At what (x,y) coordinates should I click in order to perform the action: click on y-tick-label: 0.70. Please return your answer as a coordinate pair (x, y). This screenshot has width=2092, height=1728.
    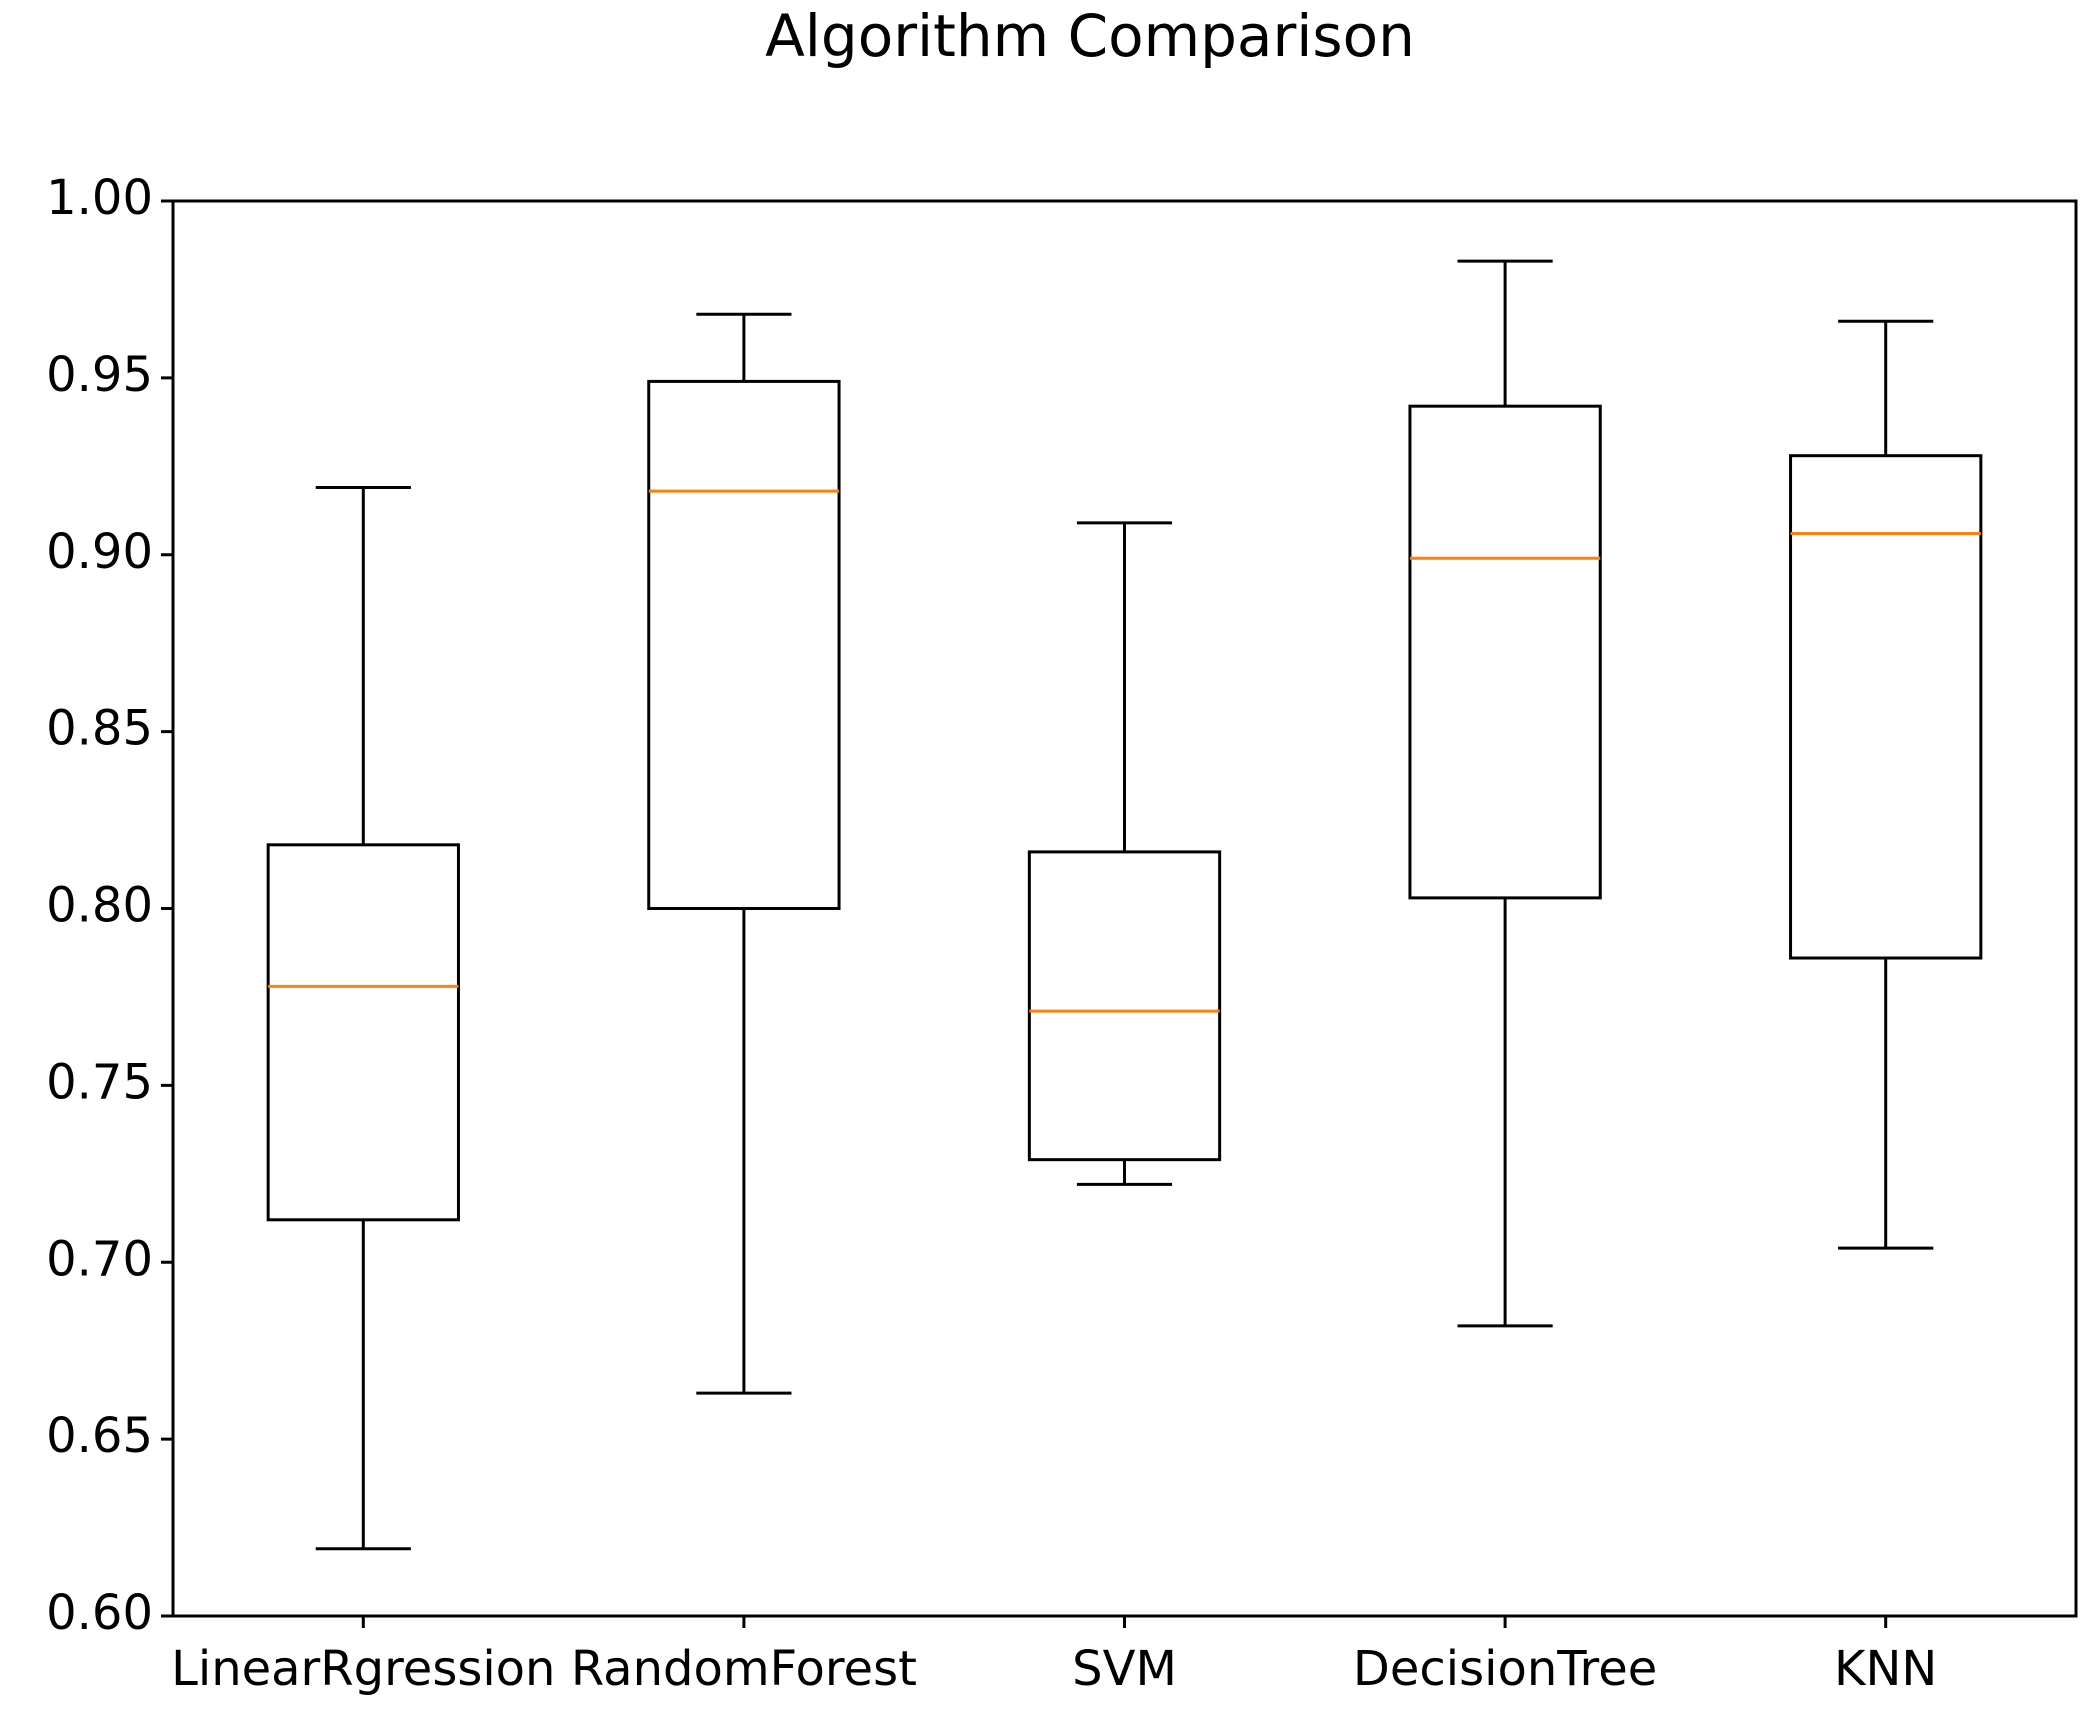
    Looking at the image, I should click on (99, 1259).